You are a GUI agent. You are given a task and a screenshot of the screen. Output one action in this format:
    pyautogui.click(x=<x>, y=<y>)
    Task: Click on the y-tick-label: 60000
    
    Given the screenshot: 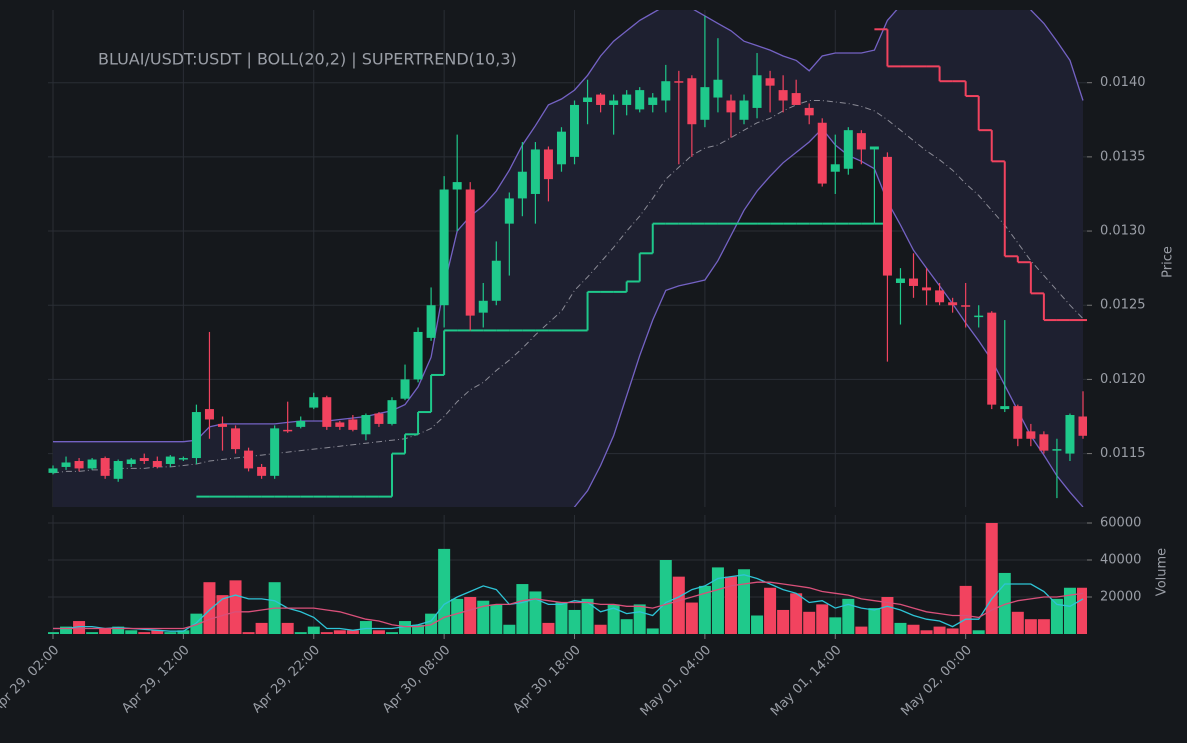 What is the action you would take?
    pyautogui.click(x=1120, y=523)
    